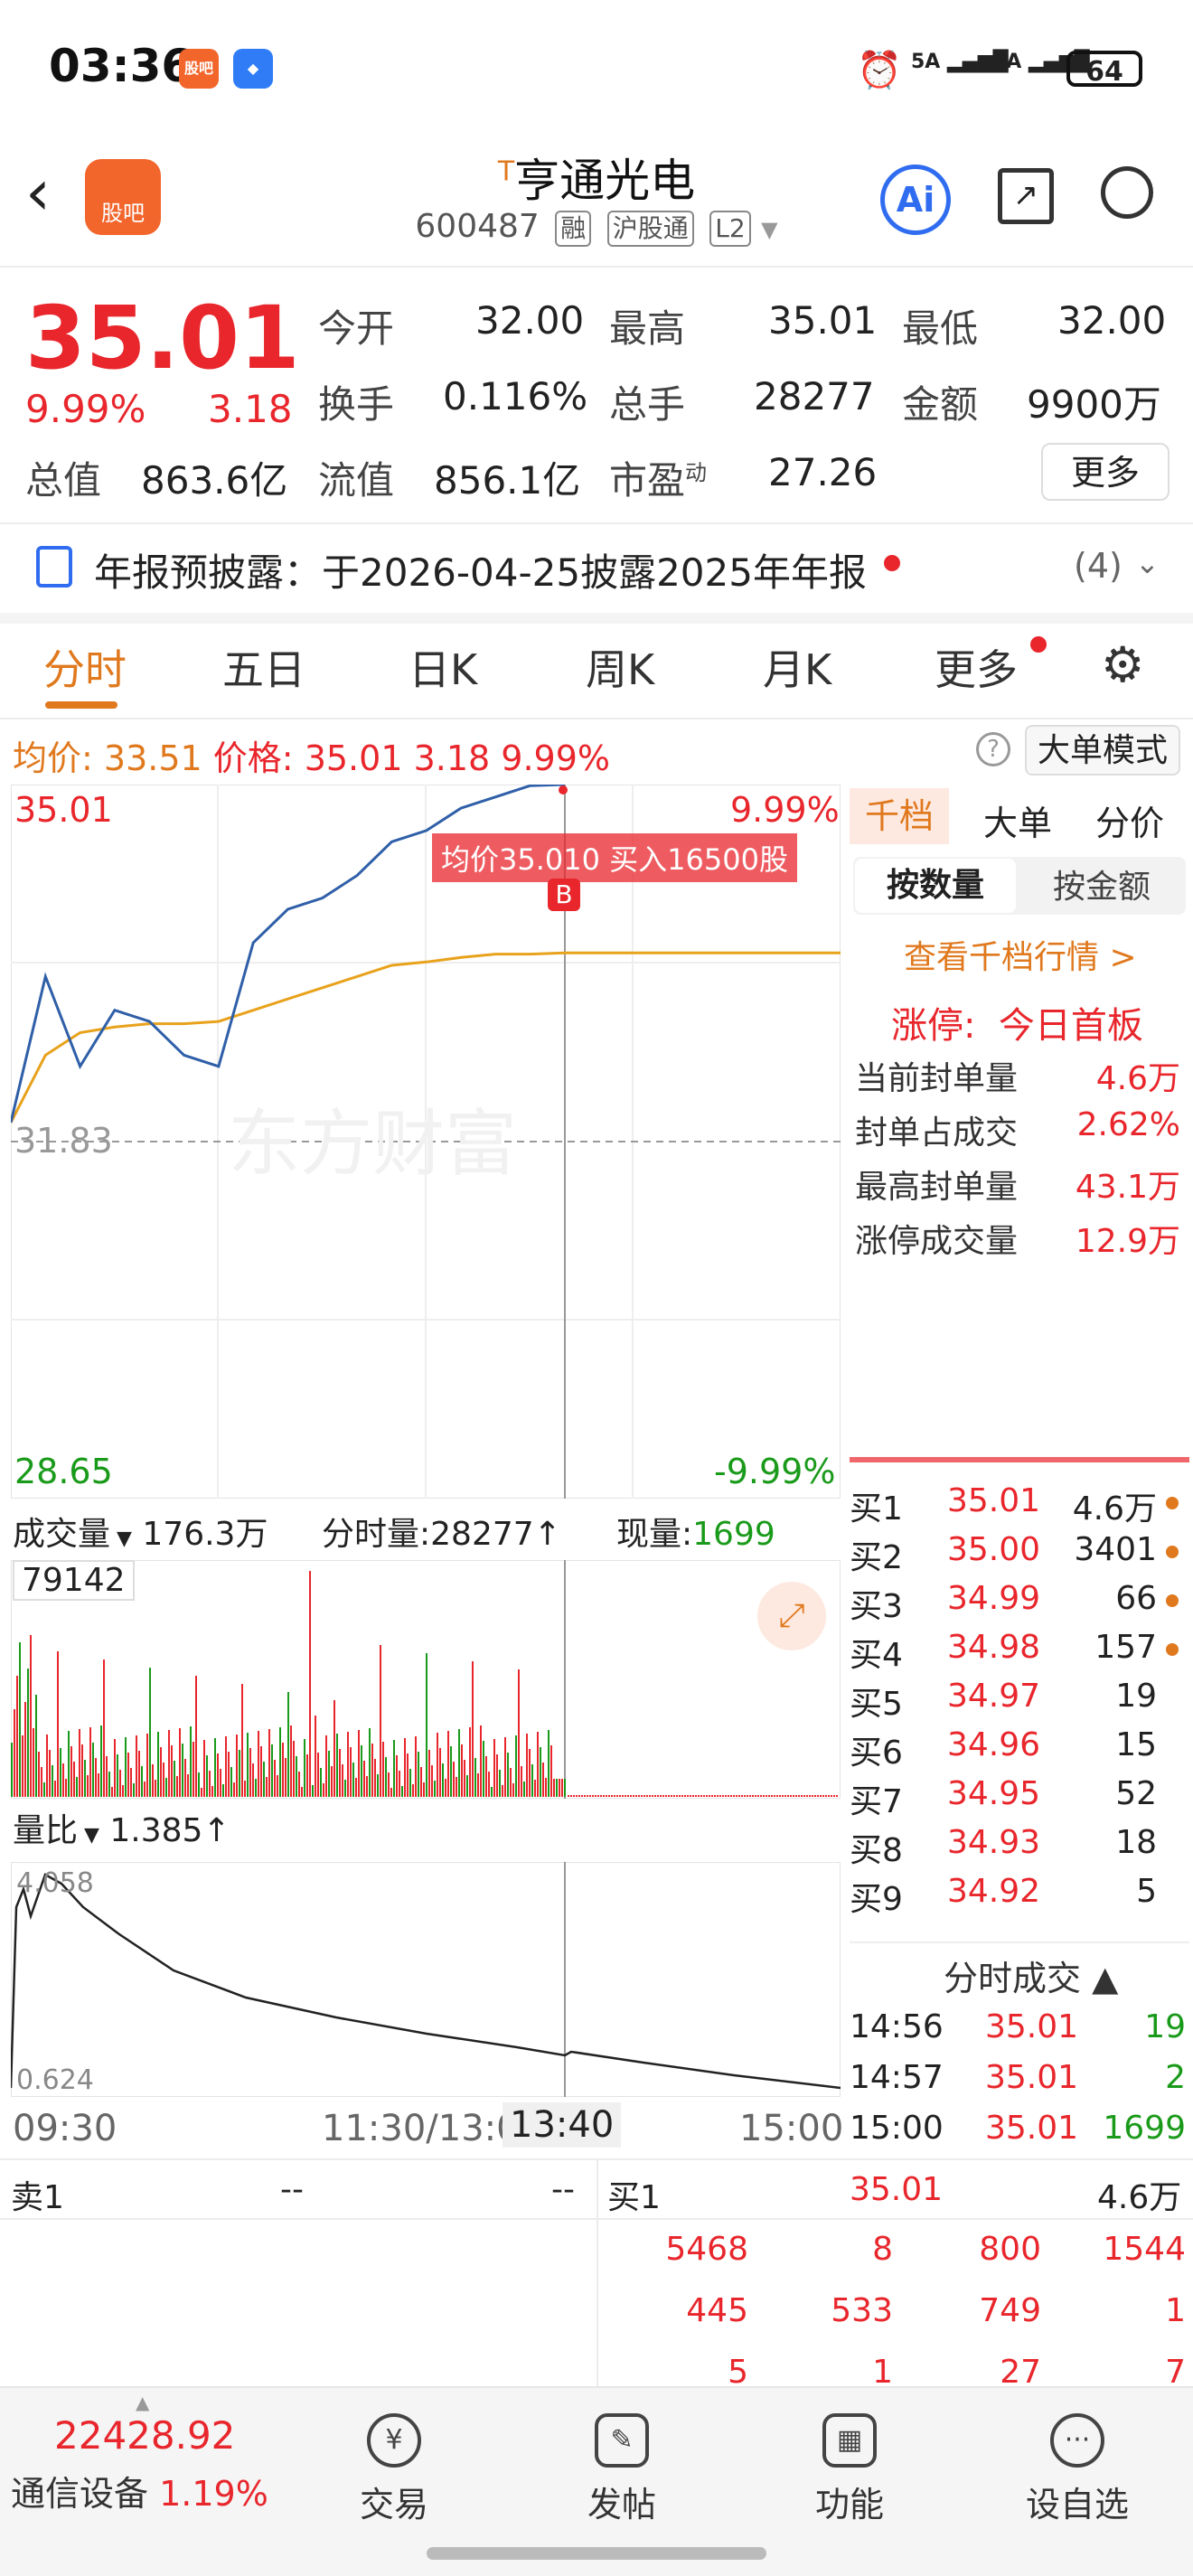  I want to click on nav-watchlist: ··· 设自选, so click(1077, 2469).